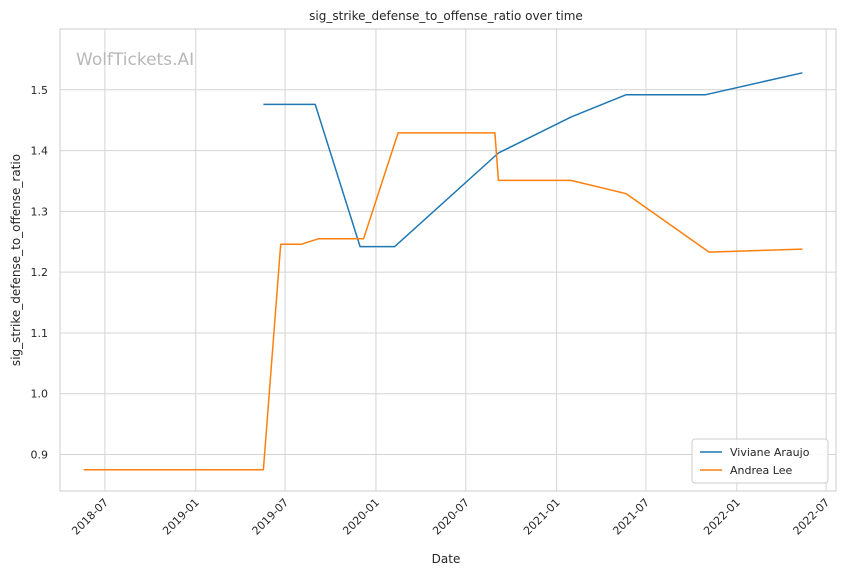 Image resolution: width=855 pixels, height=575 pixels. I want to click on legend: Viviane Araujo Andrea Lee, so click(760, 461).